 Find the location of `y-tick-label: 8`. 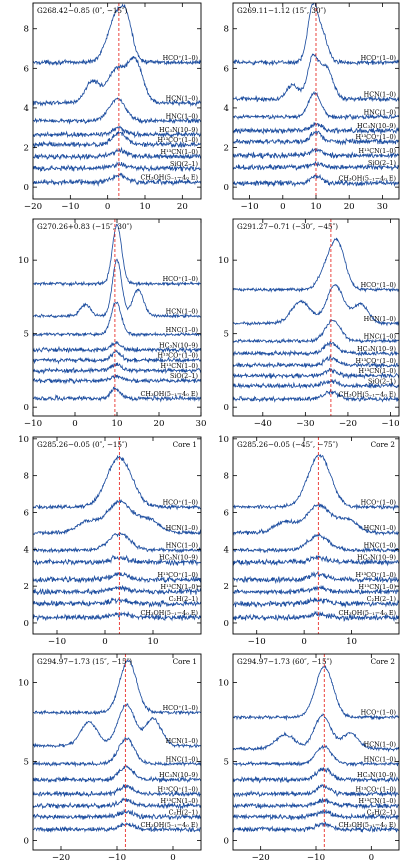

y-tick-label: 8 is located at coordinates (26, 477).